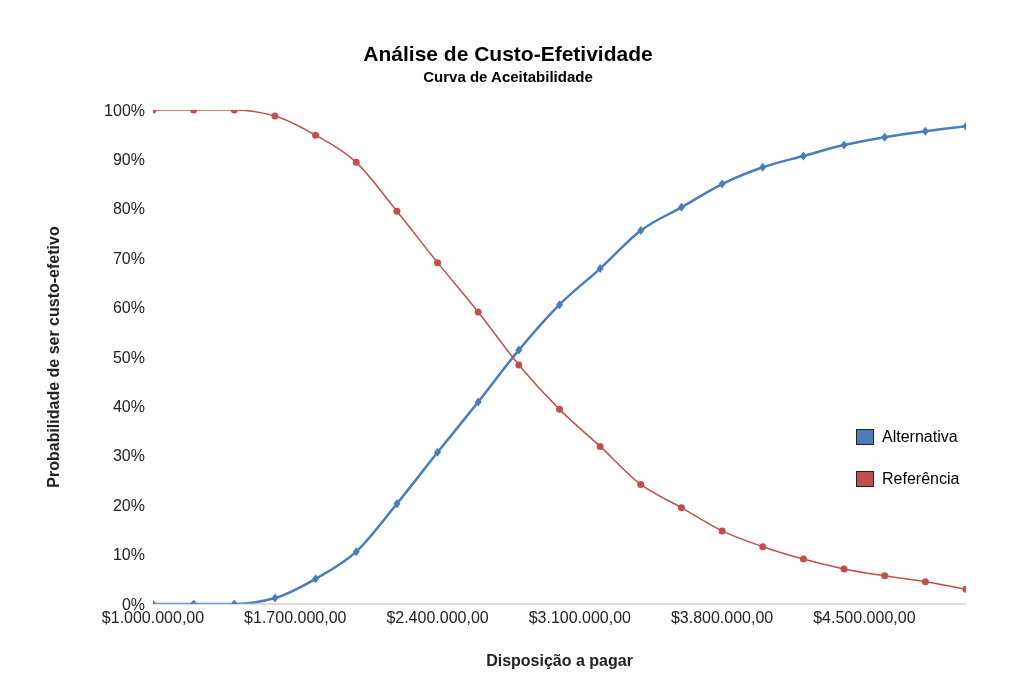  Describe the element at coordinates (124, 110) in the screenshot. I see `y-tick-label: 100%` at that location.